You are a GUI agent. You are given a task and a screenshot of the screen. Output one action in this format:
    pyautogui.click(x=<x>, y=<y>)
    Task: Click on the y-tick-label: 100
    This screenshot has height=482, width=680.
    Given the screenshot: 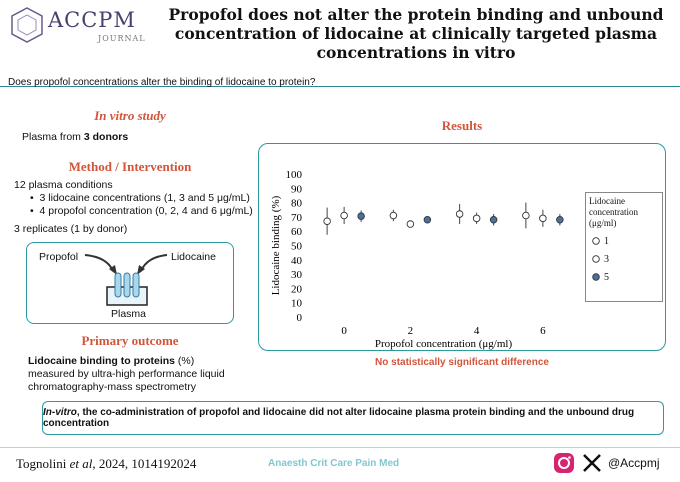 What is the action you would take?
    pyautogui.click(x=294, y=175)
    